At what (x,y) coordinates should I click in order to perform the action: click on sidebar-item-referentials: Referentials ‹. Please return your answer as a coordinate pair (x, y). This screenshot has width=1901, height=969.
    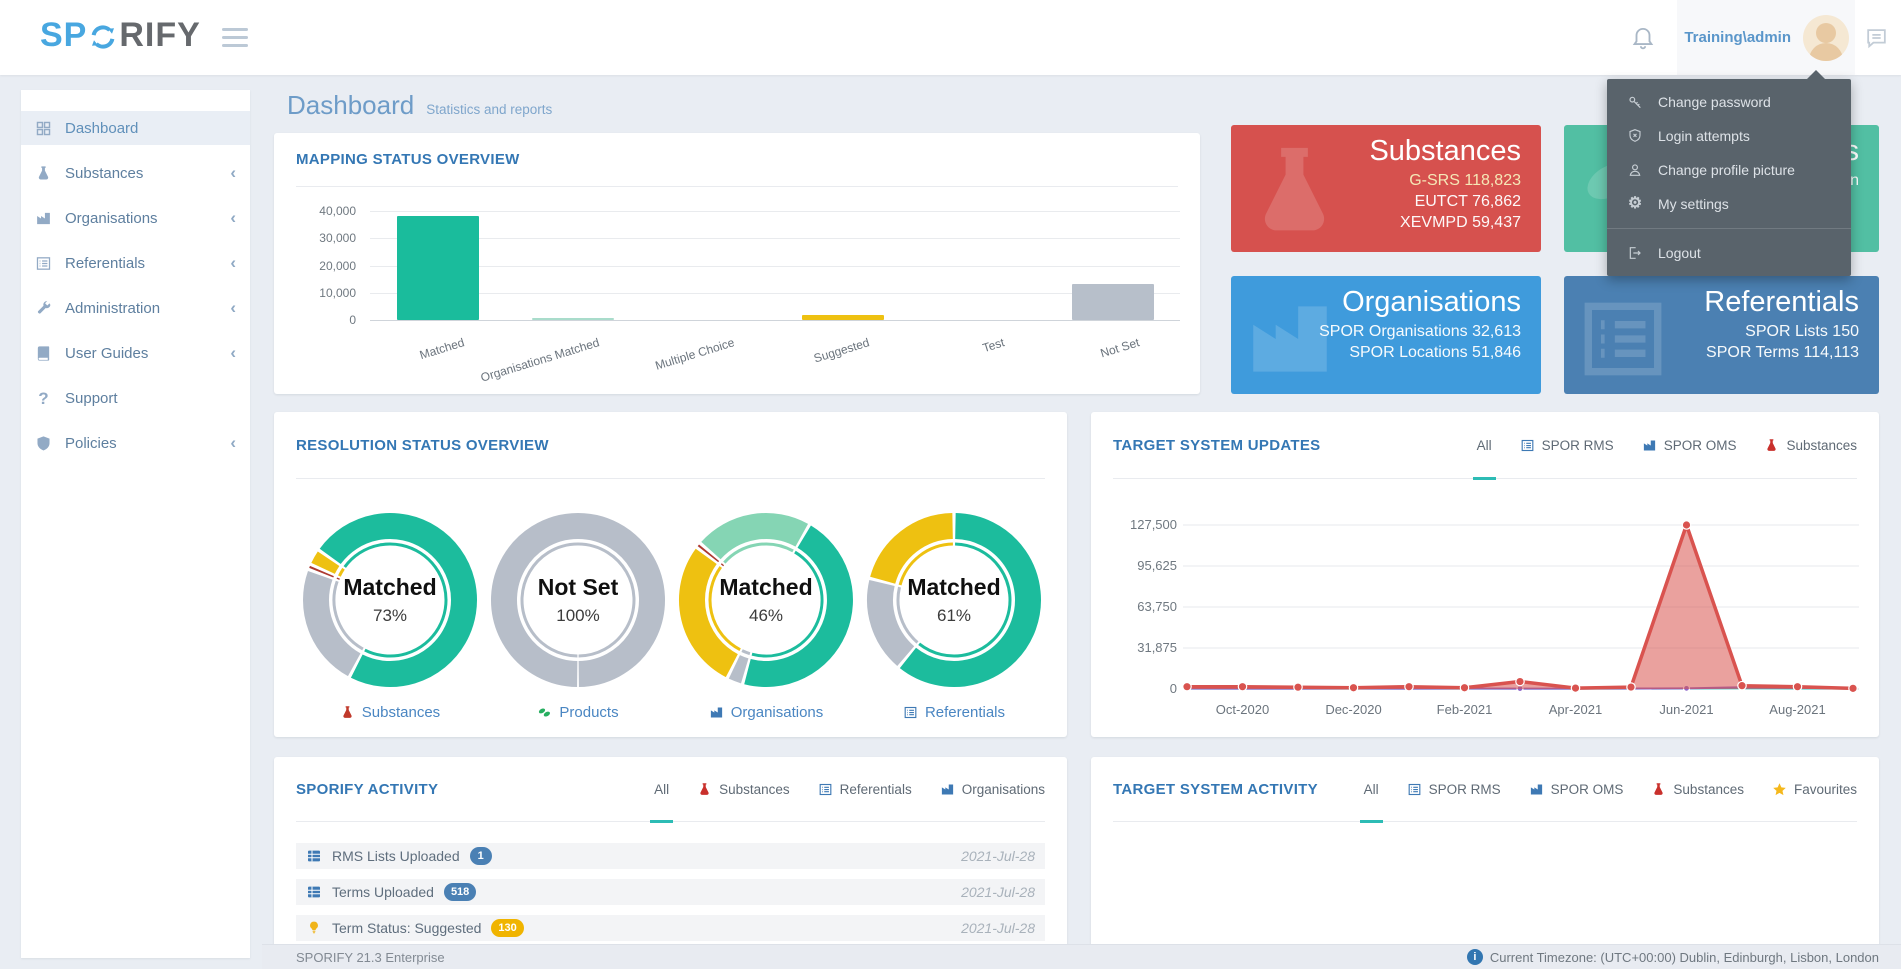
    Looking at the image, I should click on (135, 263).